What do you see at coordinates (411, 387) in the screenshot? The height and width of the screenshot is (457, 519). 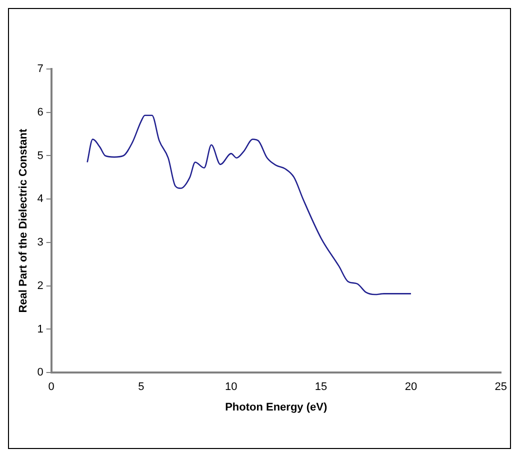 I see `x-tick-label: 20` at bounding box center [411, 387].